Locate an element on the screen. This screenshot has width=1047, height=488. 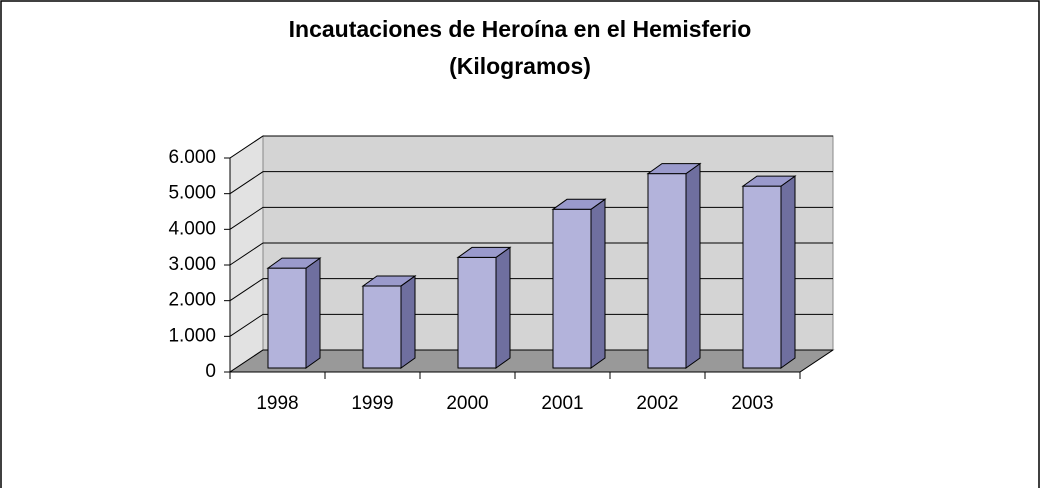
y-tick-label: 4.000 is located at coordinates (192, 228).